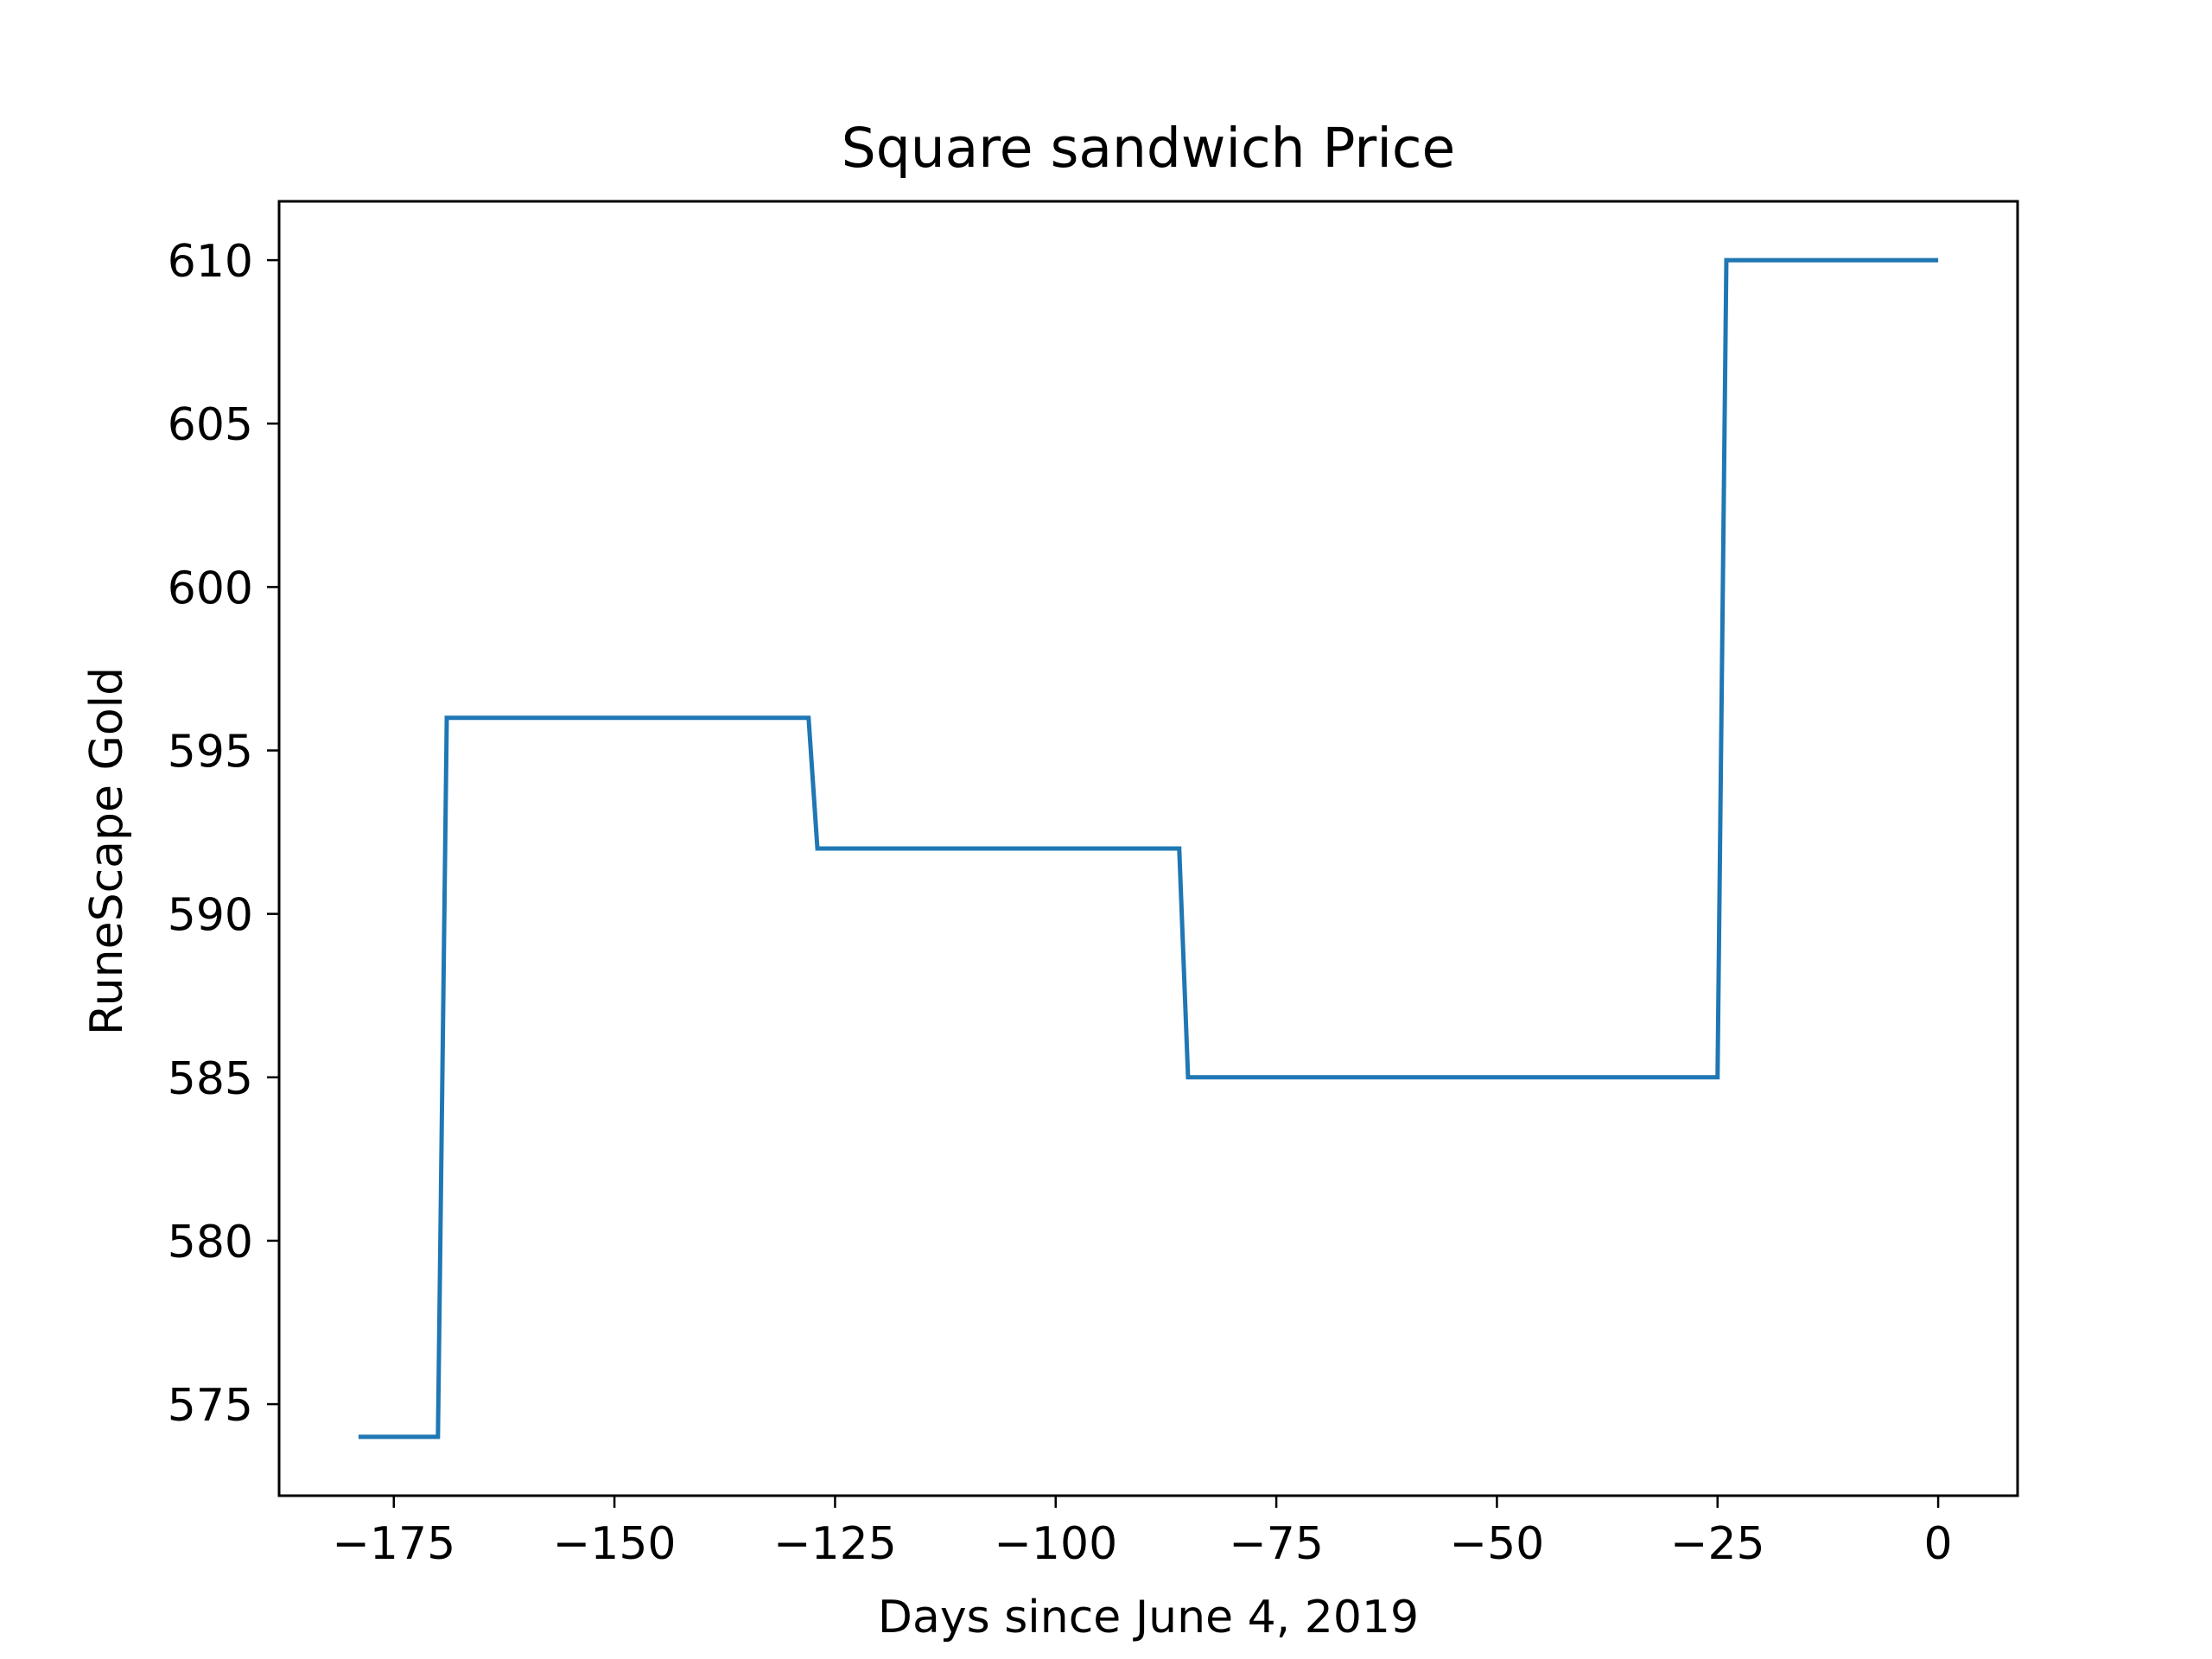 The height and width of the screenshot is (1659, 2212). What do you see at coordinates (210, 753) in the screenshot?
I see `y-tick-label: 595` at bounding box center [210, 753].